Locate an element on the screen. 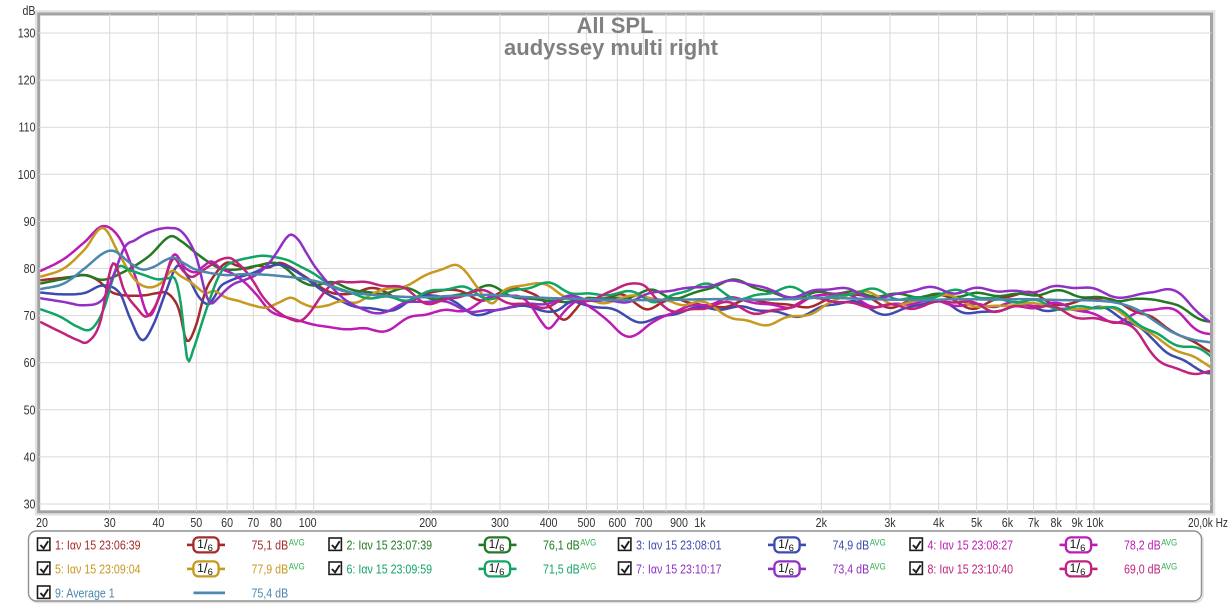 This screenshot has width=1231, height=605. svg-text: 69,0 dB is located at coordinates (1142, 569).